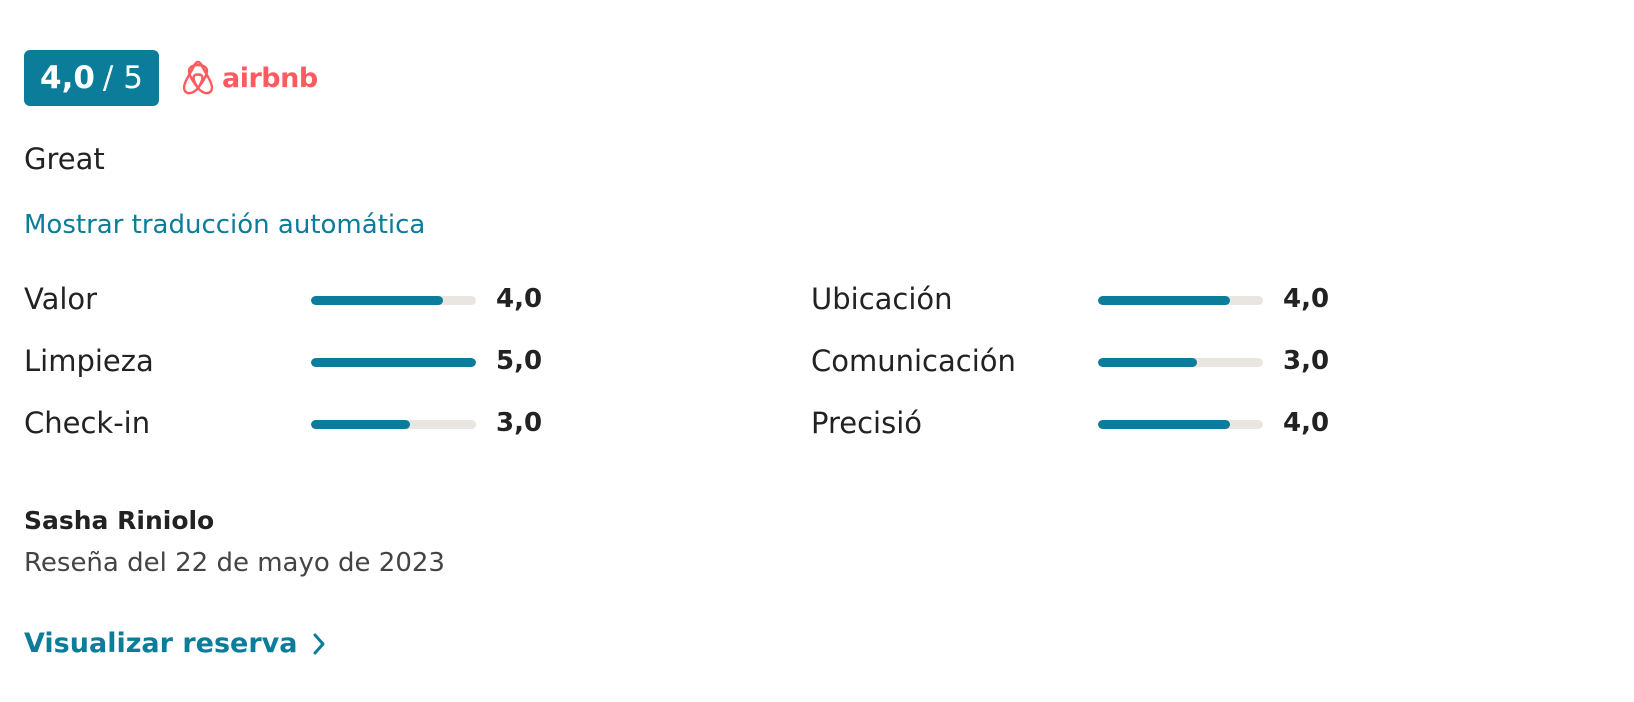 This screenshot has height=702, width=1634. Describe the element at coordinates (867, 423) in the screenshot. I see `score-label: Precisió` at that location.